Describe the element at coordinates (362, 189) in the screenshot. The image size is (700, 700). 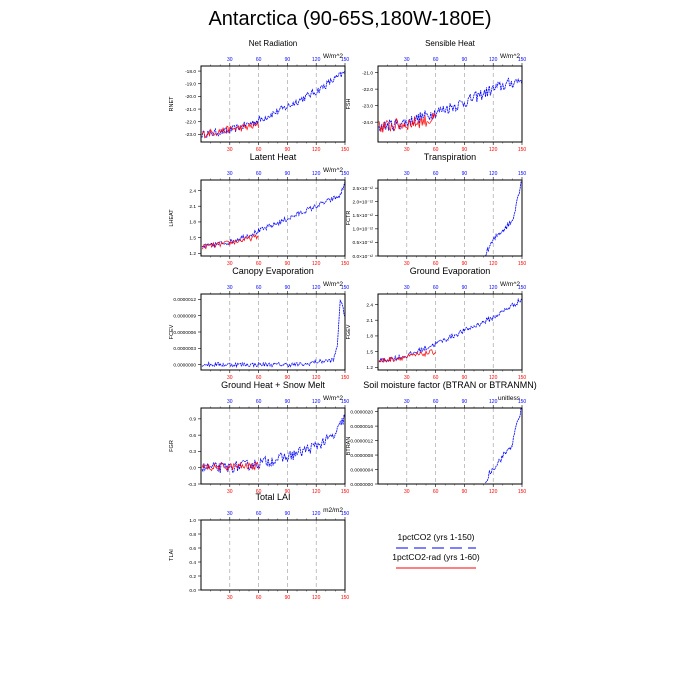
I see `y-tick-label: 2.5×10⁻¹²` at that location.